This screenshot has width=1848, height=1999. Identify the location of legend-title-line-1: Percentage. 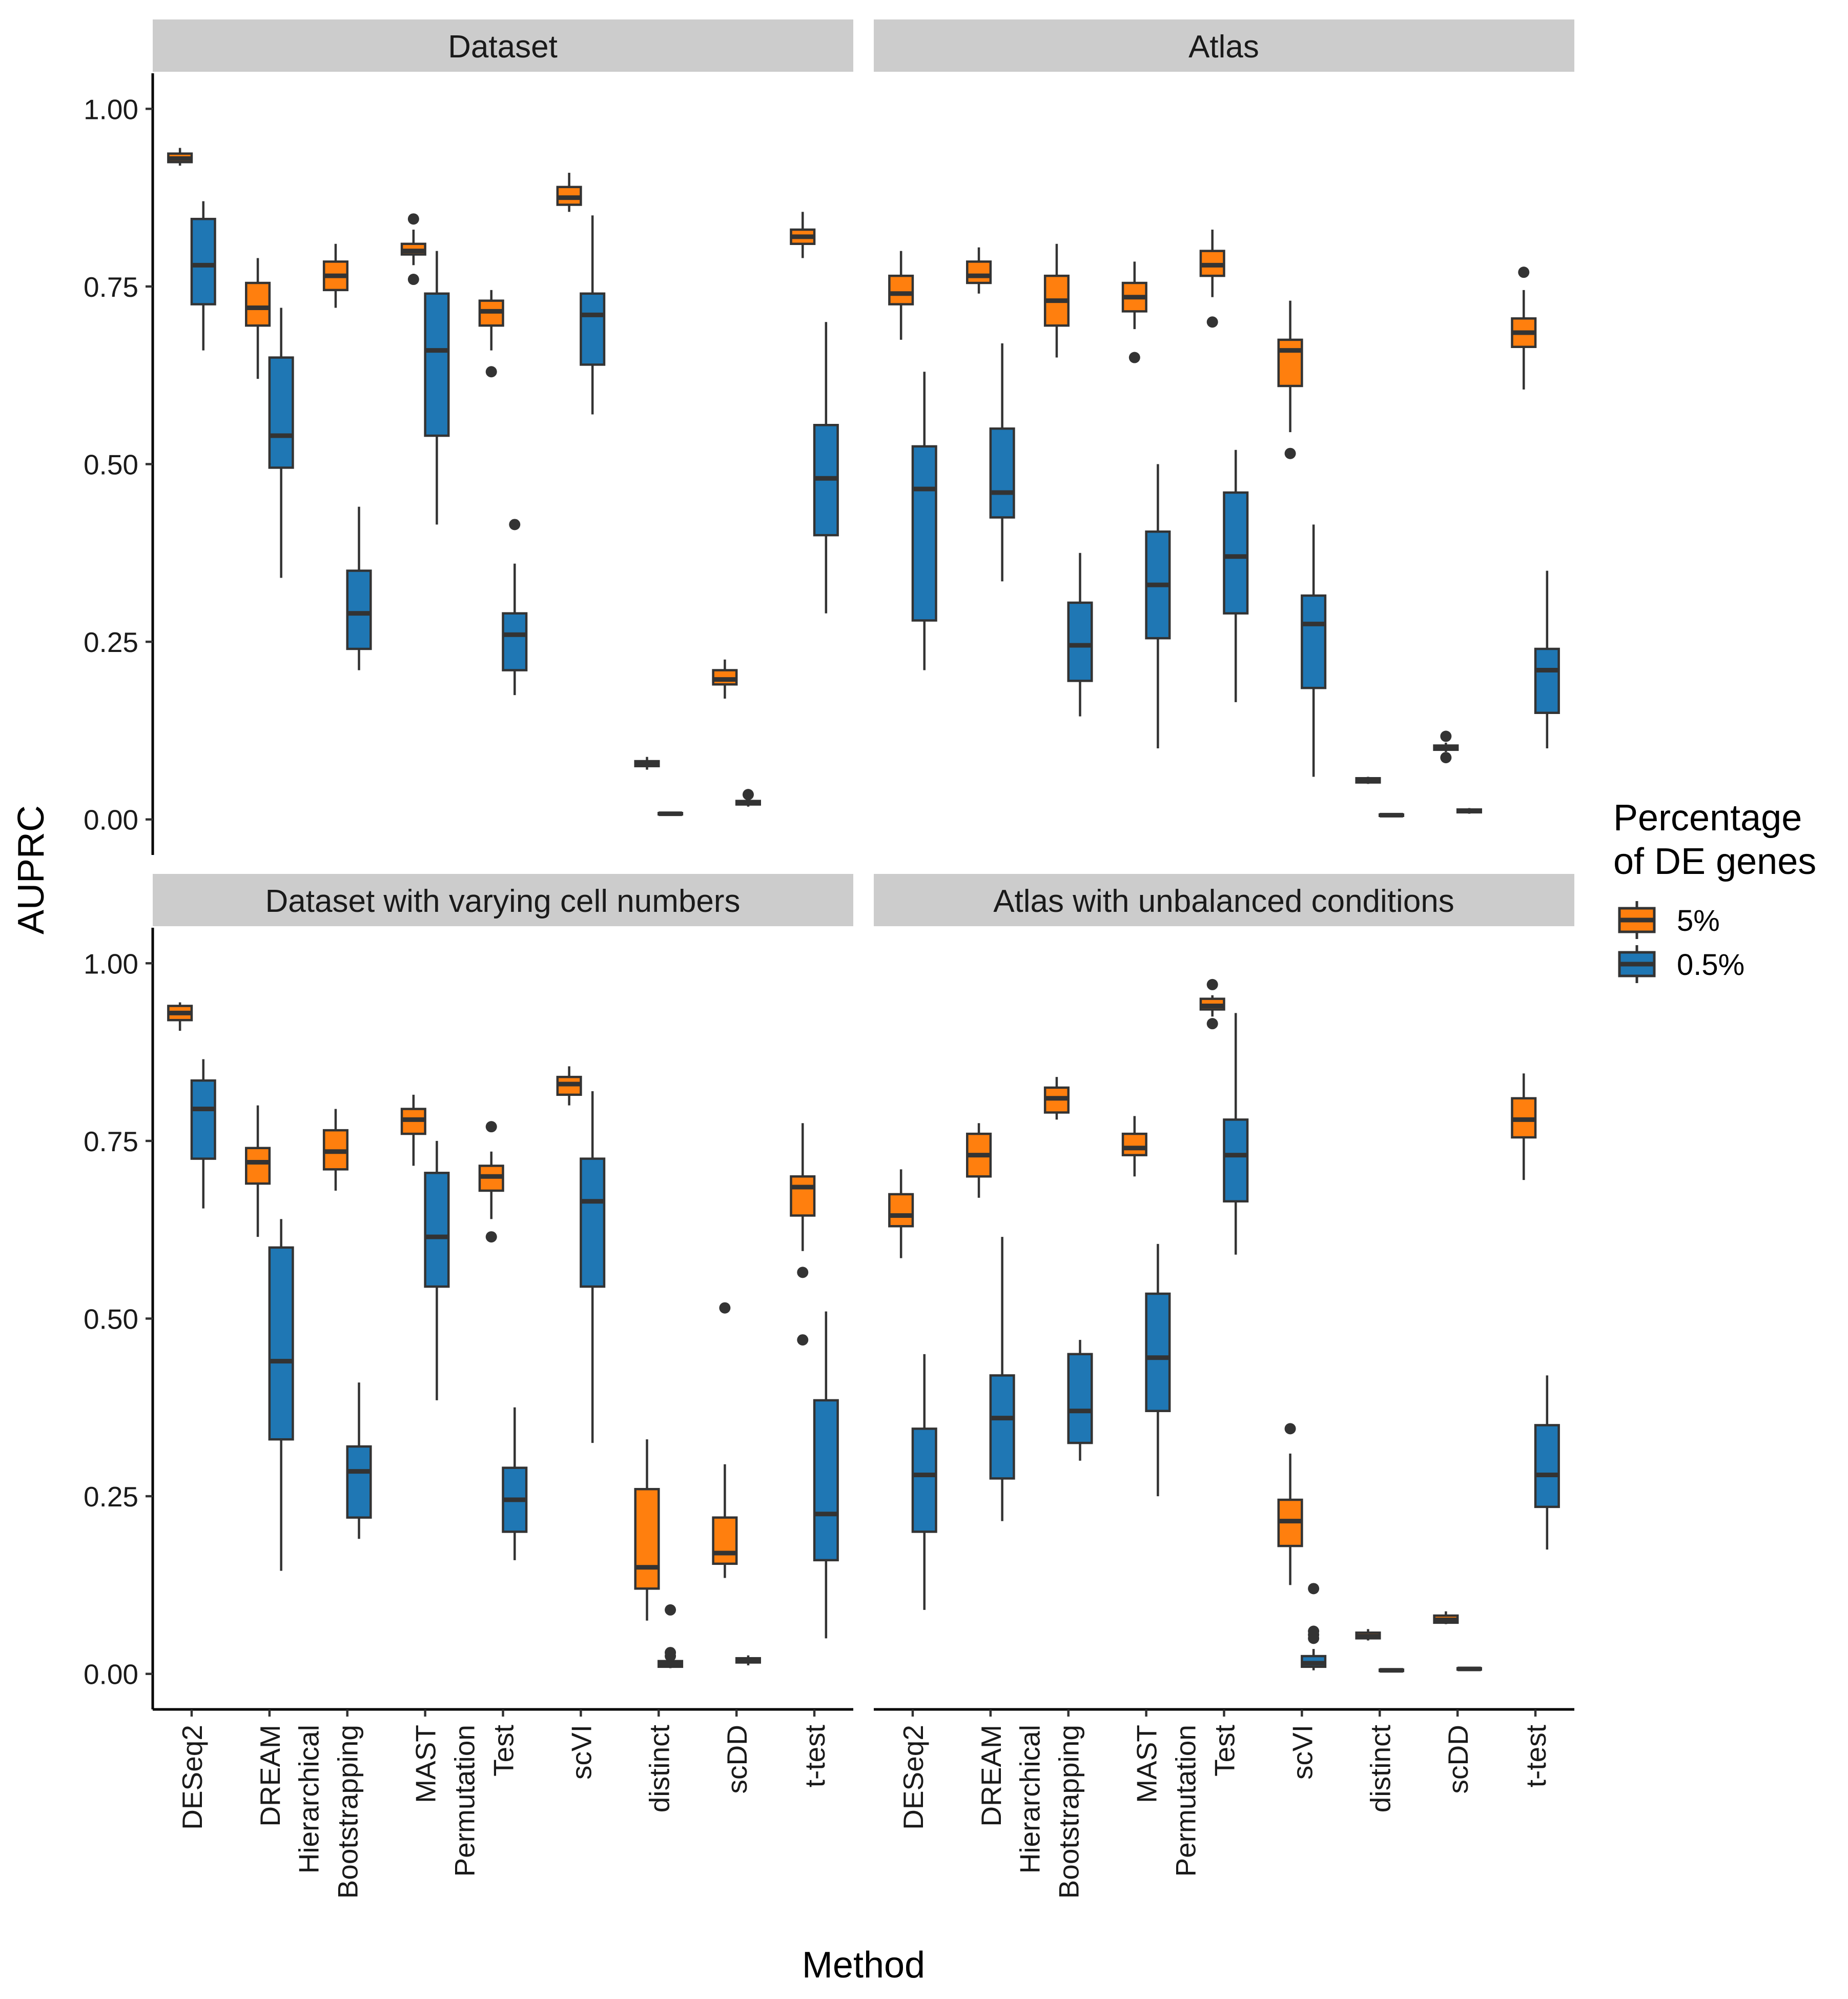
(1707, 818).